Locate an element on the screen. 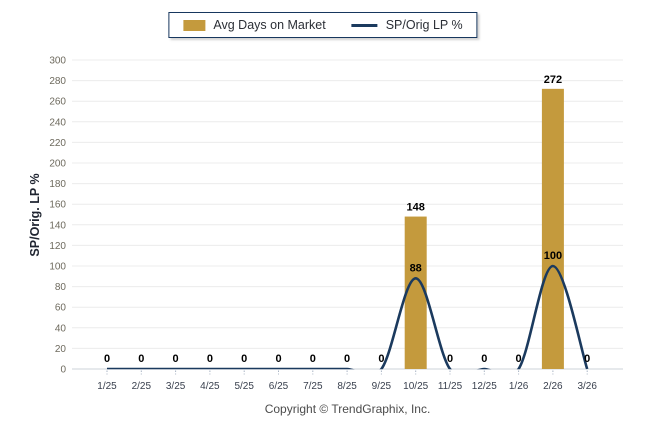 This screenshot has height=434, width=646. y-tick-label: 120 is located at coordinates (57, 246).